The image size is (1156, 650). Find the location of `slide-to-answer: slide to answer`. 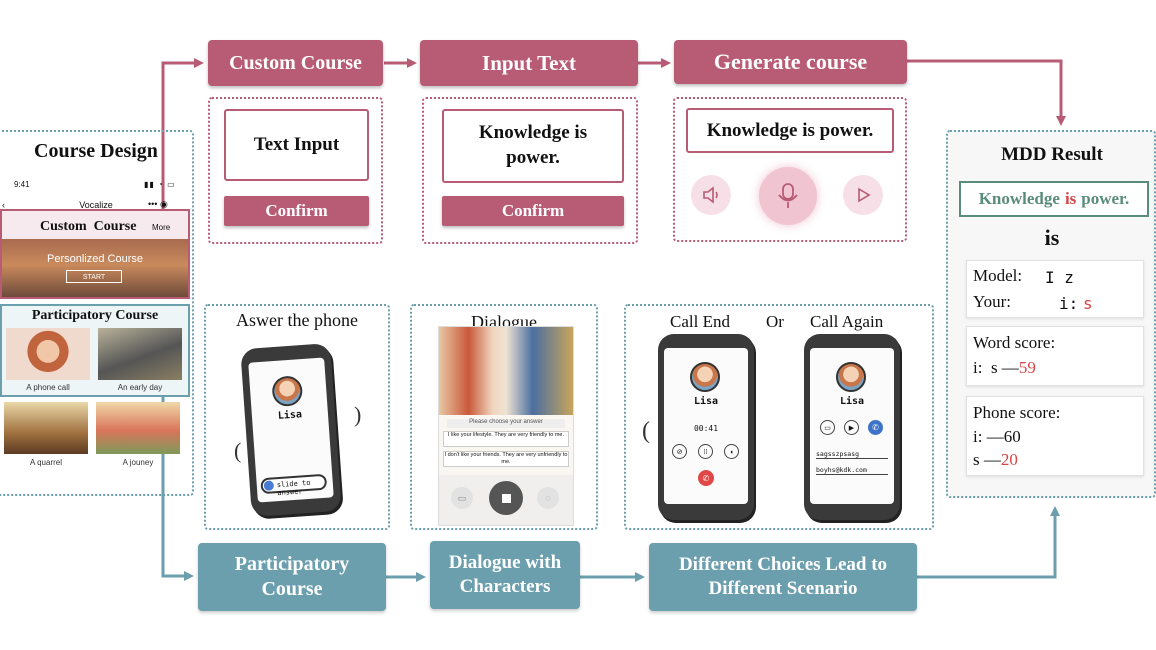

slide-to-answer: slide to answer is located at coordinates (294, 485).